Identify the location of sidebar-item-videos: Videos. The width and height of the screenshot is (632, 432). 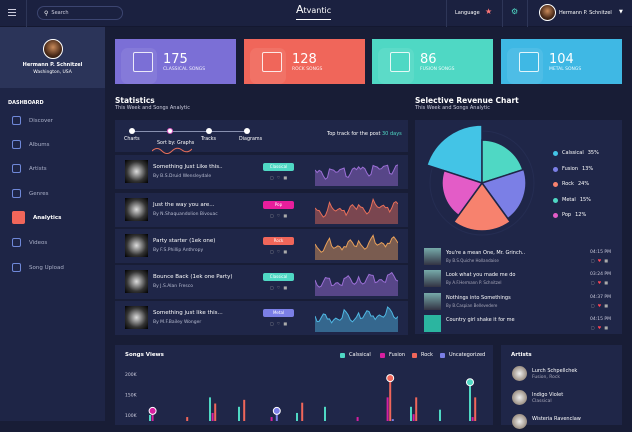
(29, 242).